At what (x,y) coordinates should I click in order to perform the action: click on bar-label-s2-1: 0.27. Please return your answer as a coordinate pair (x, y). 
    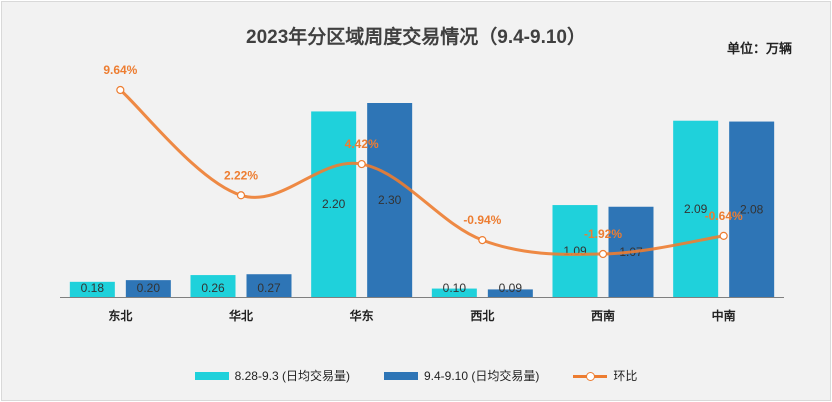
    Looking at the image, I should click on (269, 288).